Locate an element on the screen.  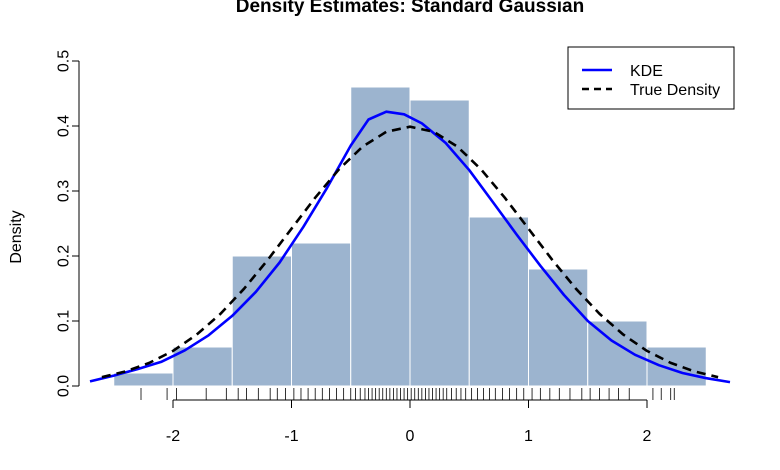
x-tick-label-2: 0 is located at coordinates (410, 436).